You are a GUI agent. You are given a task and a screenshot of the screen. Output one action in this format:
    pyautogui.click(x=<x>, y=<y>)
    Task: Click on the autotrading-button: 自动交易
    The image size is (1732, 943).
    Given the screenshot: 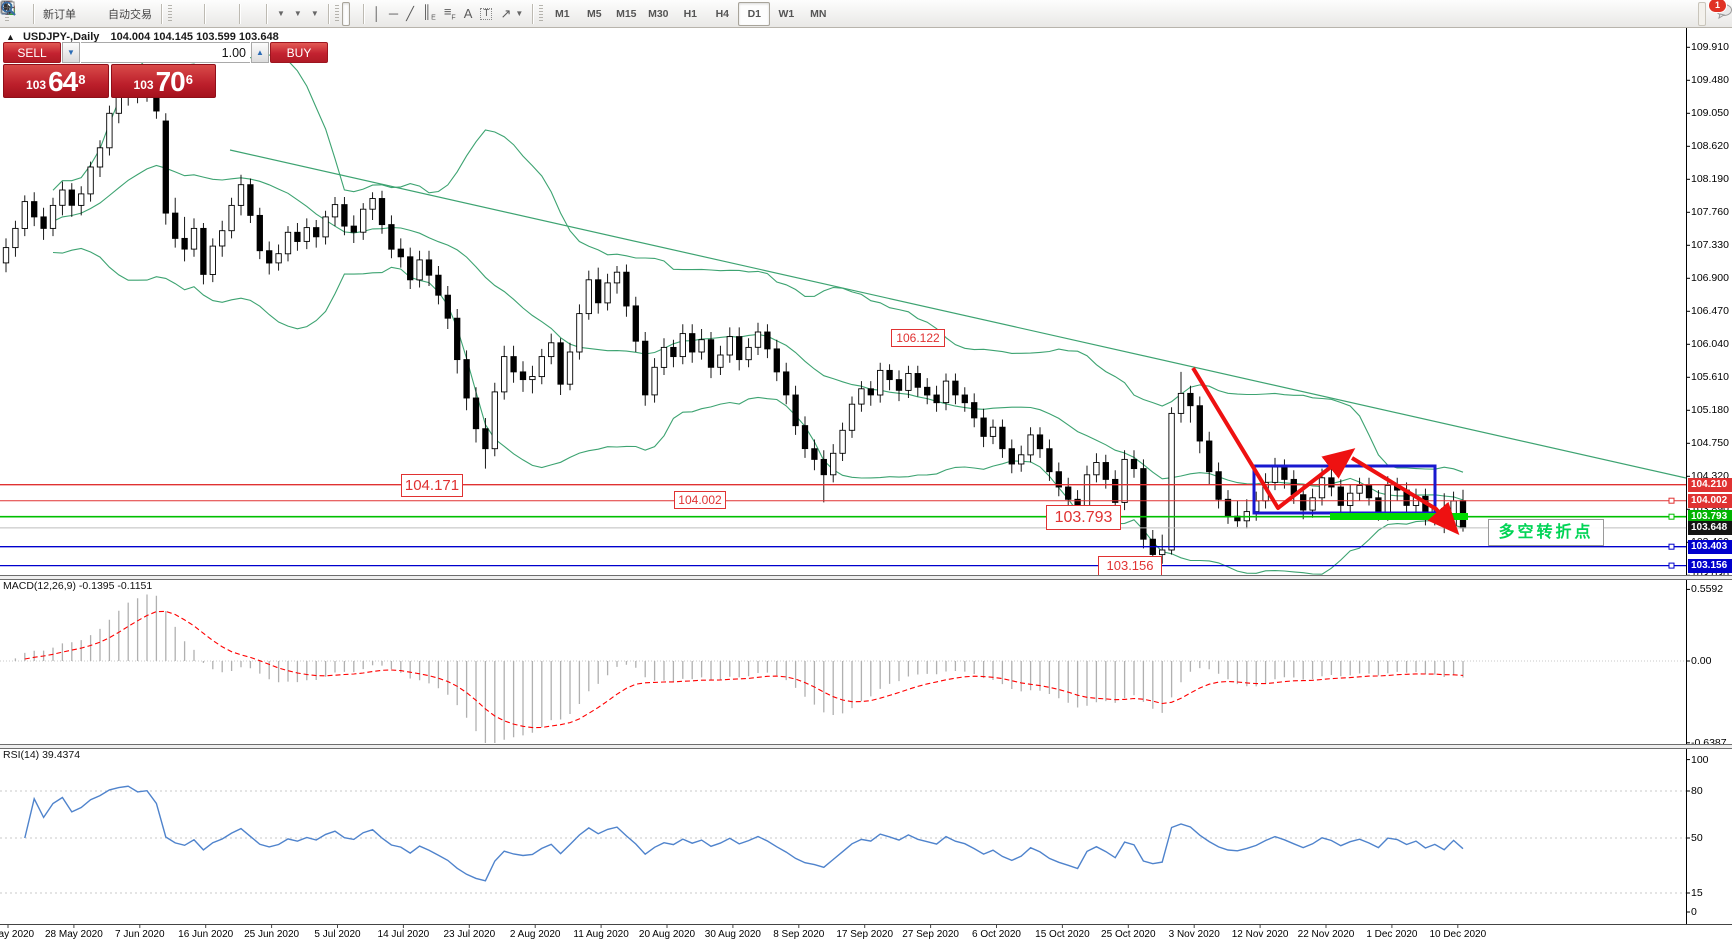 What is the action you would take?
    pyautogui.click(x=78, y=13)
    